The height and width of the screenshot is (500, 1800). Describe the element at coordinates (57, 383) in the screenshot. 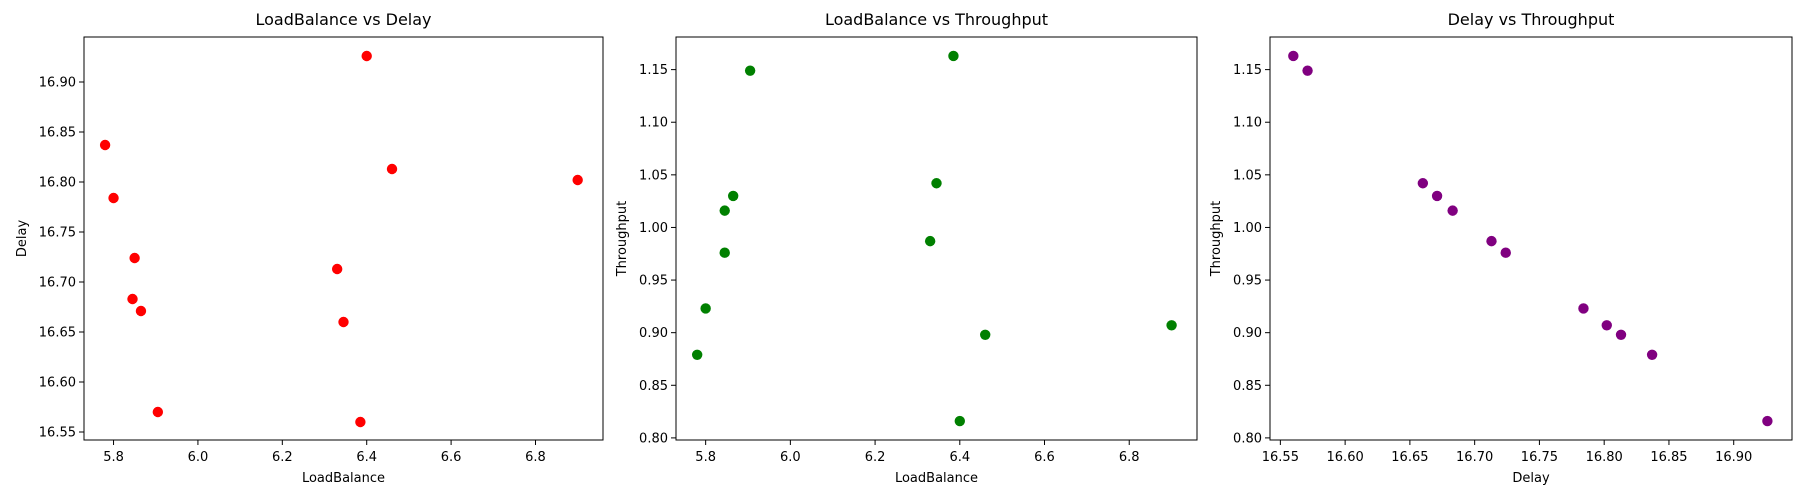

I see `y-tick-label: 16.60` at that location.